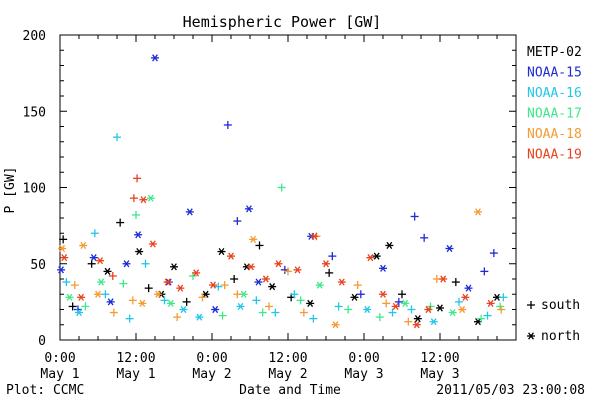  What do you see at coordinates (45, 390) in the screenshot?
I see `footer-plot-credit: Plot: CCMC` at bounding box center [45, 390].